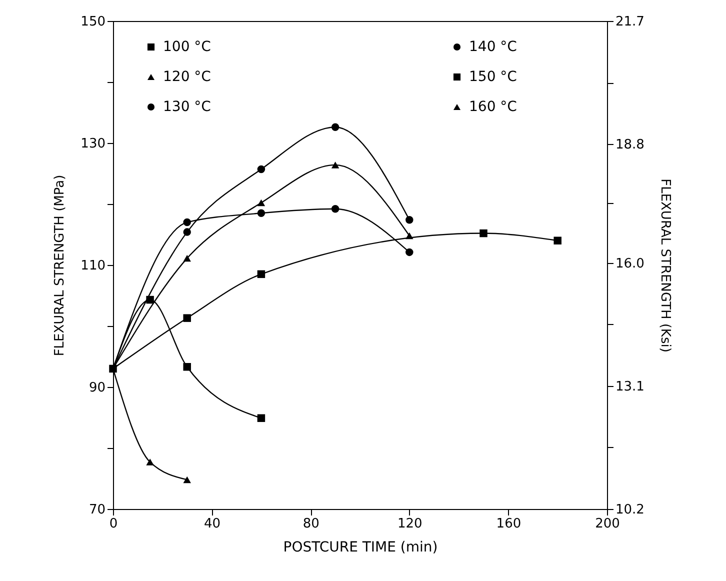 The height and width of the screenshot is (581, 726). I want to click on x-tick-label: 160, so click(509, 524).